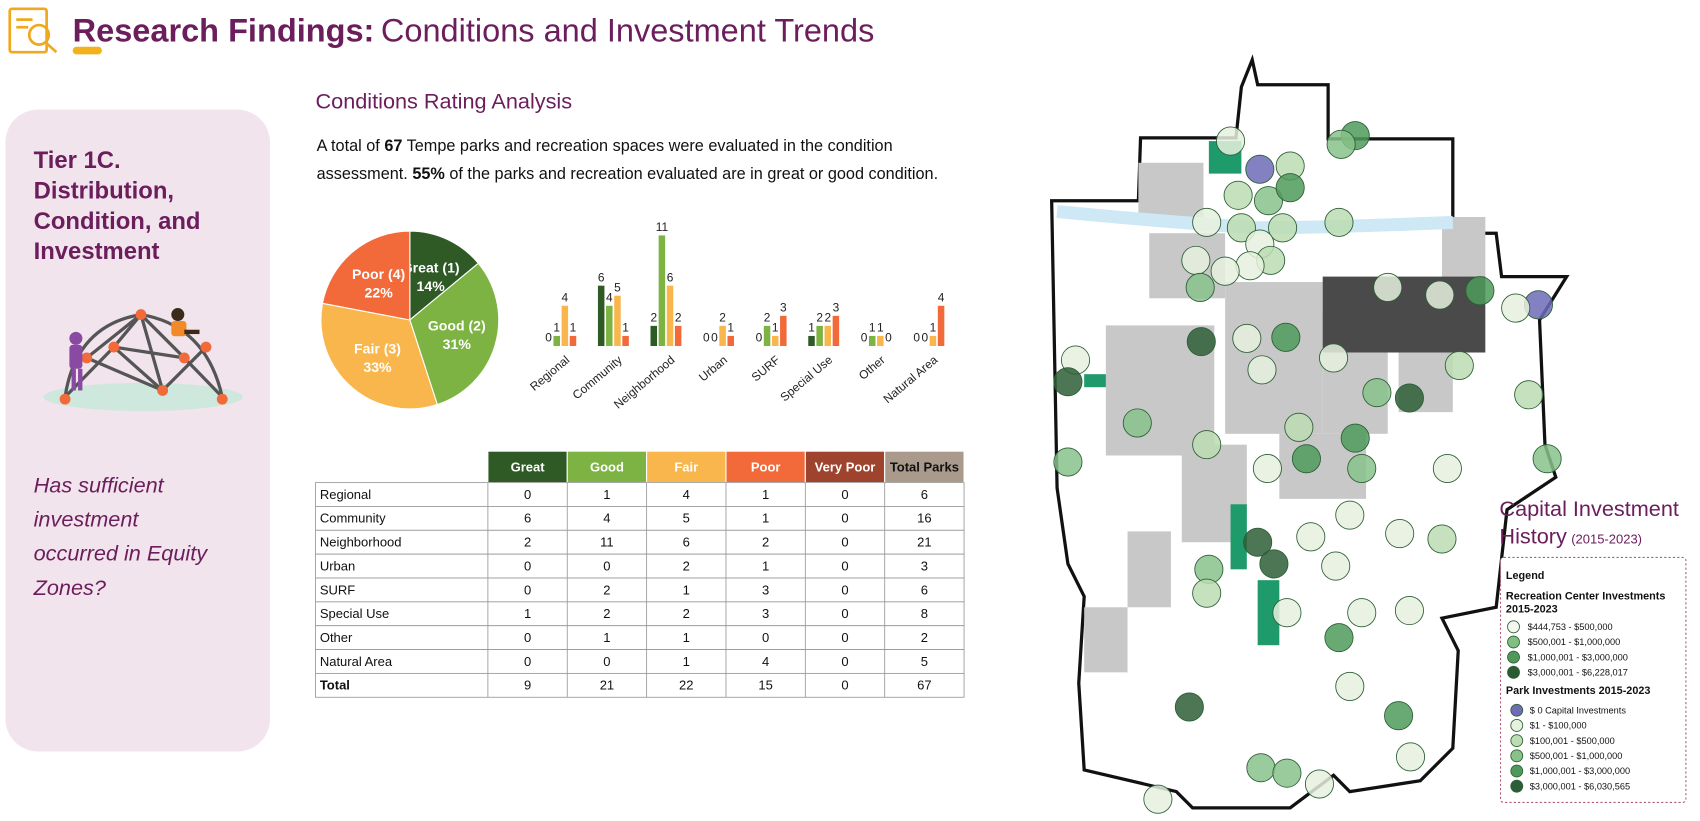 The image size is (1700, 821). What do you see at coordinates (1576, 756) in the screenshot?
I see `legend-label: $500,001 - $1,000,000` at bounding box center [1576, 756].